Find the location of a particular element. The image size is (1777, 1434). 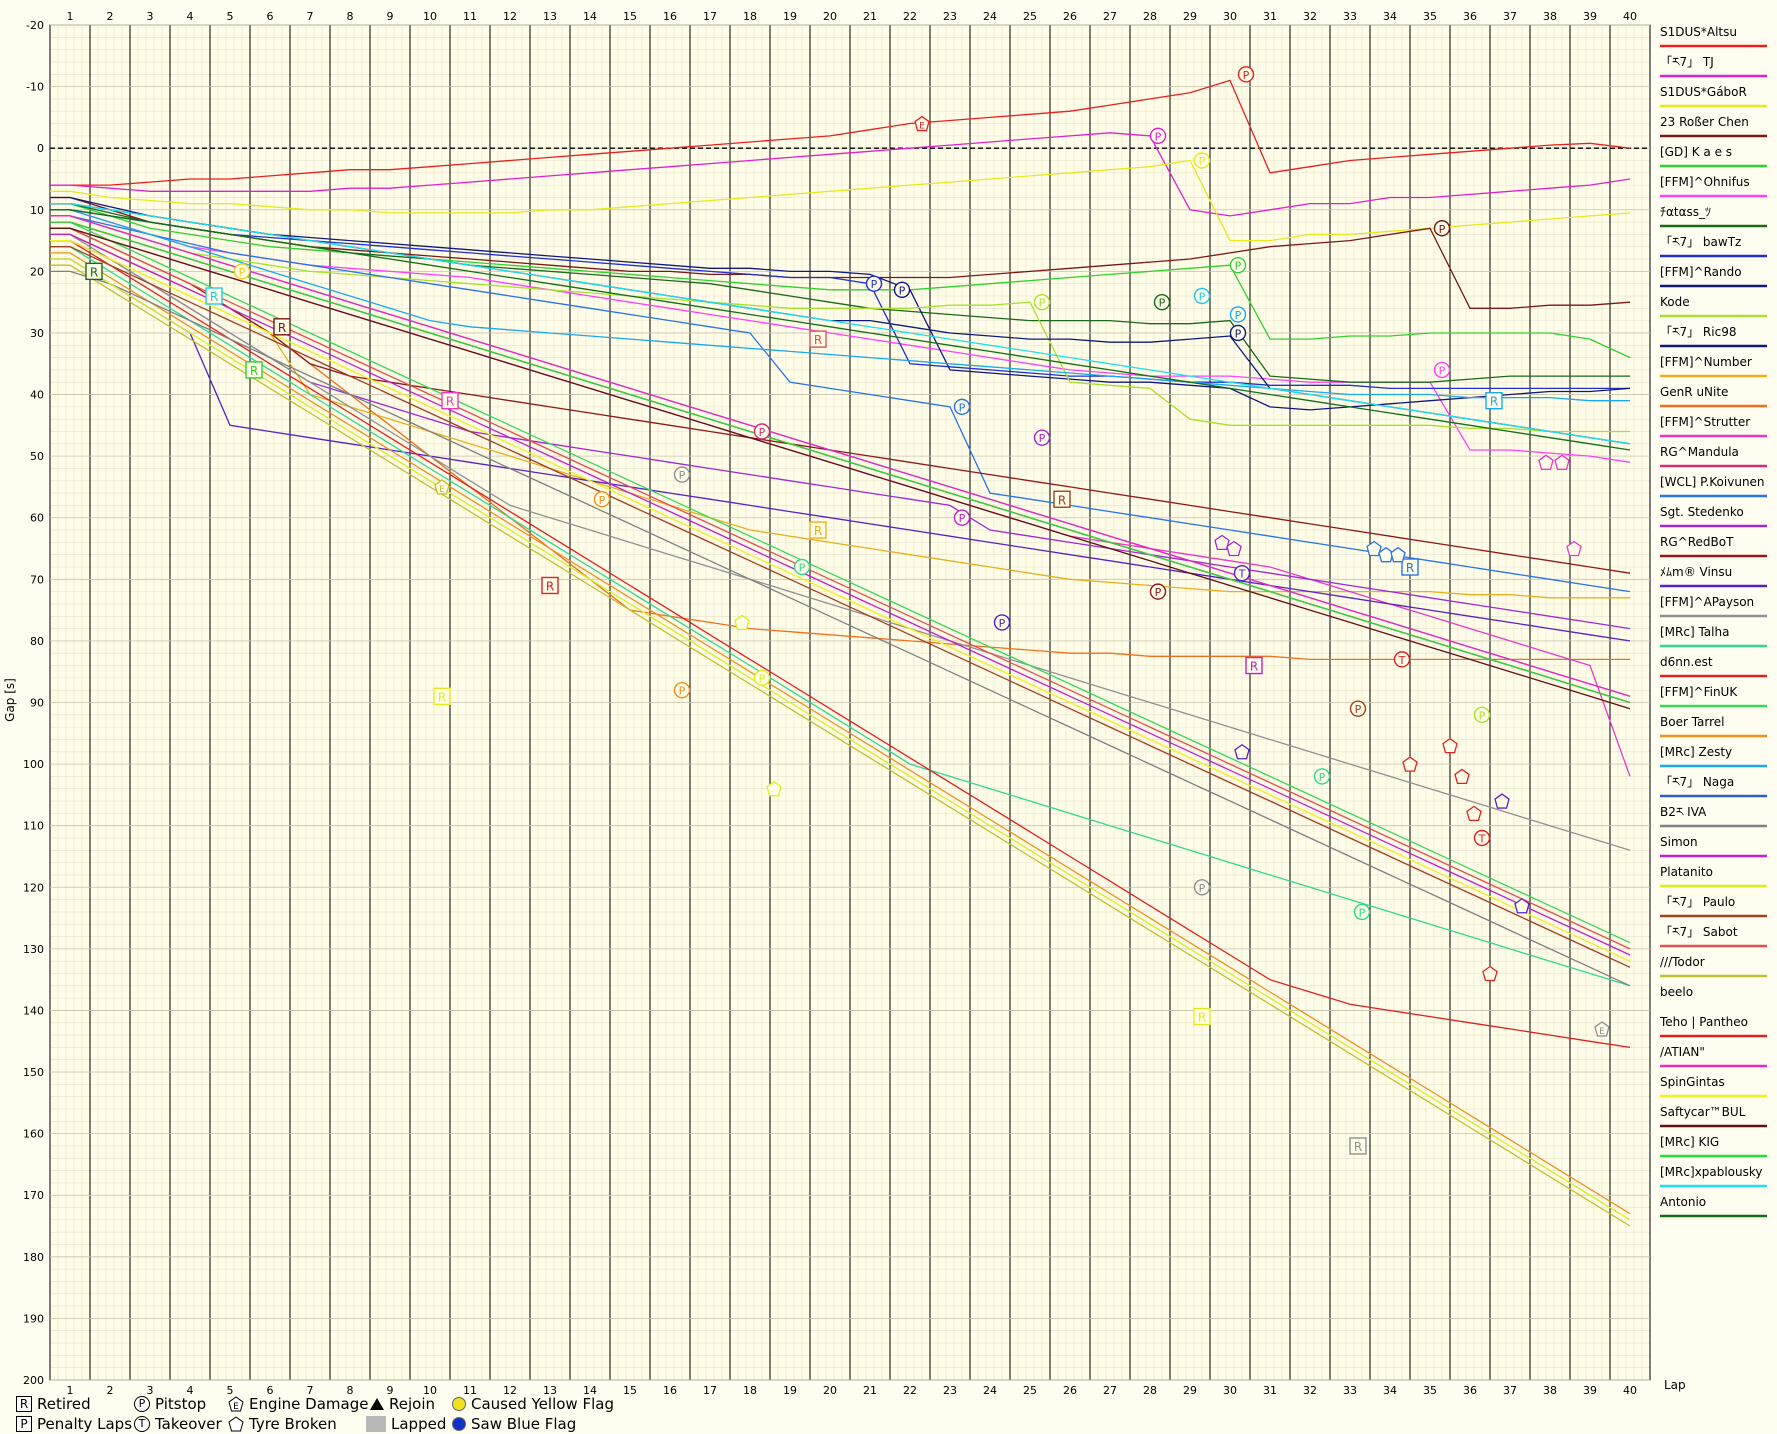

x-tick-label-top: 39 is located at coordinates (1590, 16).